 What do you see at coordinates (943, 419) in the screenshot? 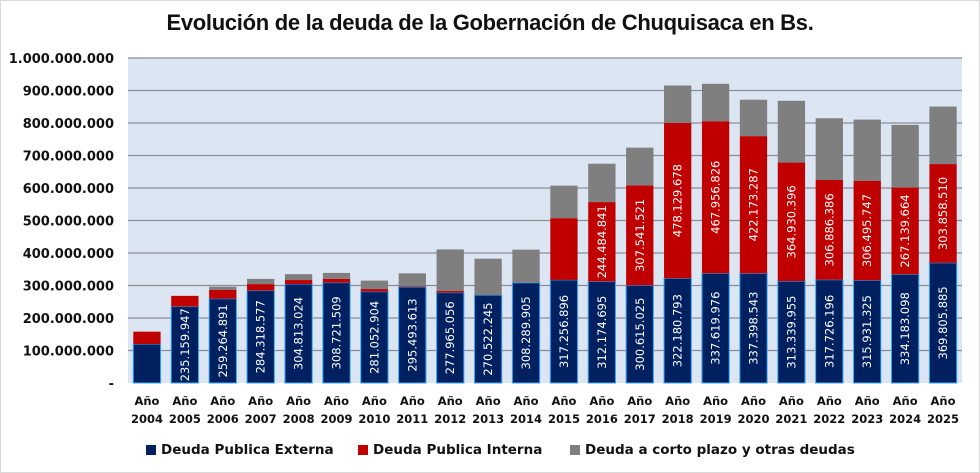
I see `x-tick-label: 2025` at bounding box center [943, 419].